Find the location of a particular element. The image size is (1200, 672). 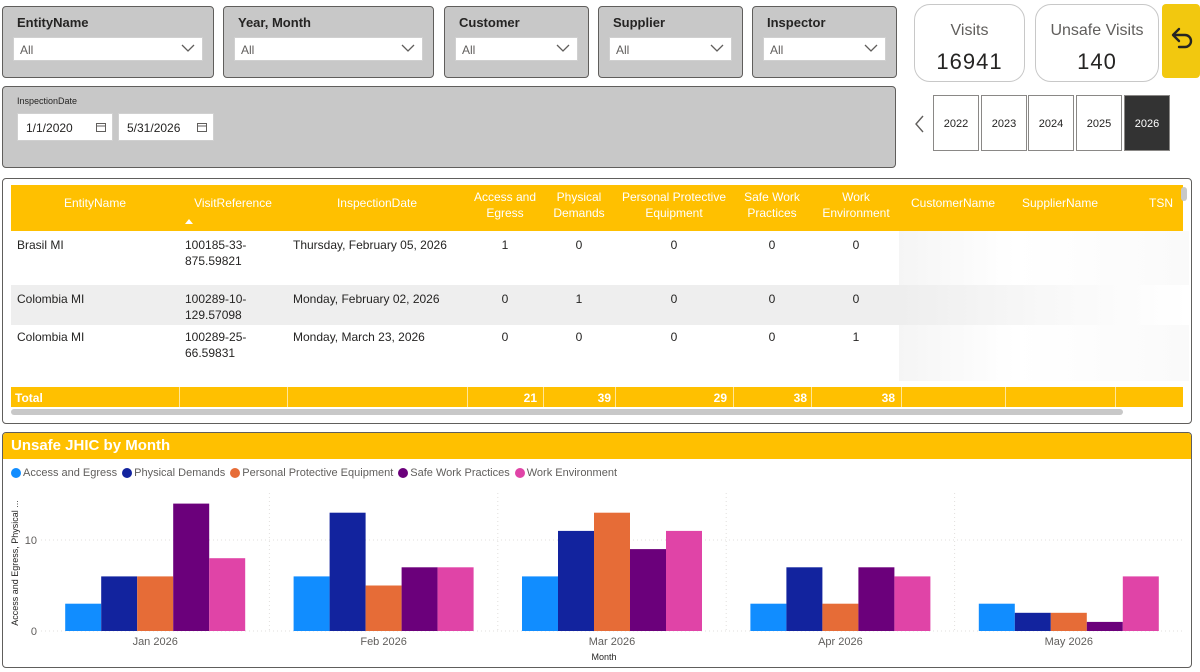

legend-label: Safe Work Practices is located at coordinates (460, 473).